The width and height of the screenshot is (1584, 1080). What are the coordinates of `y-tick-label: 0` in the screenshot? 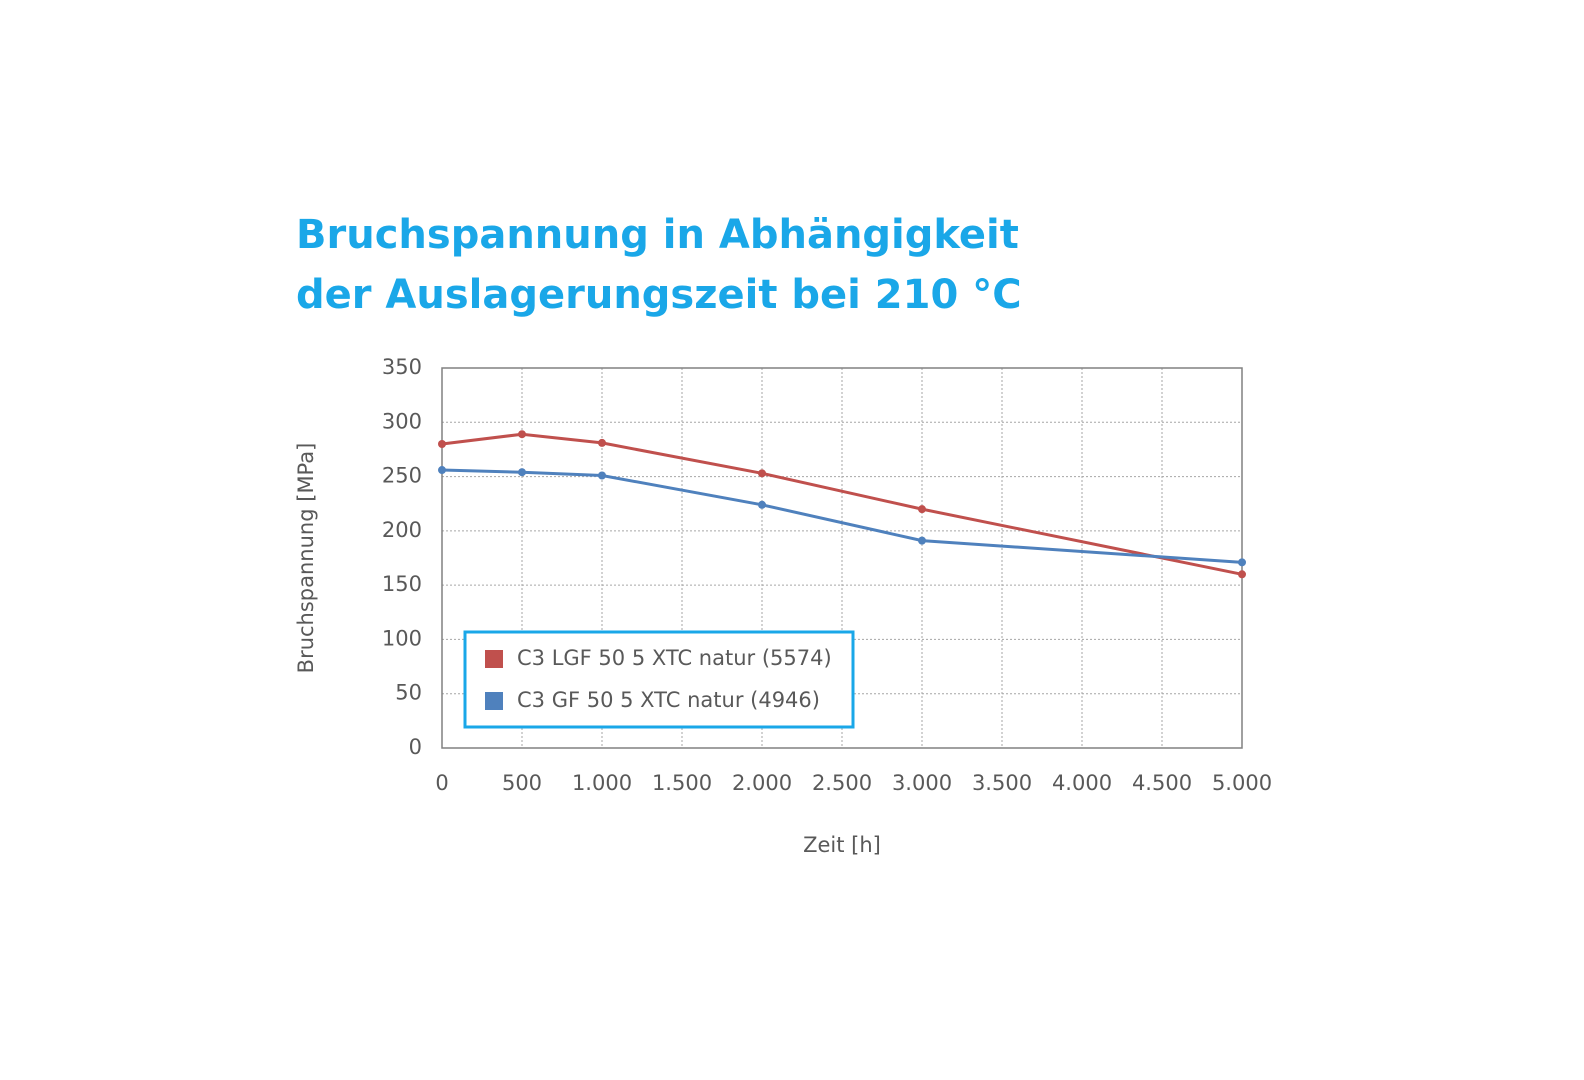 It's located at (415, 747).